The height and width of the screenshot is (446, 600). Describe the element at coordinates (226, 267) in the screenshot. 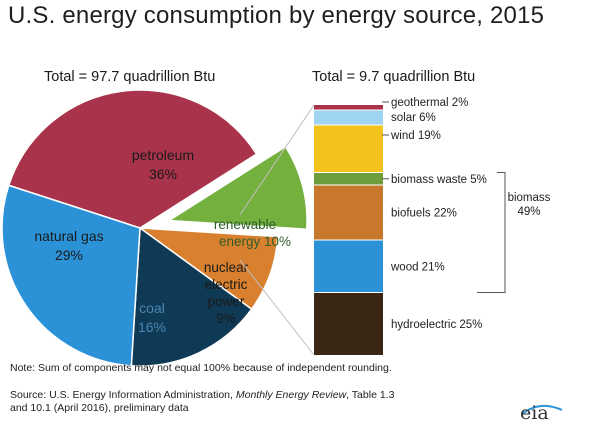

I see `slice-label-nuclear-1: nuclear` at that location.